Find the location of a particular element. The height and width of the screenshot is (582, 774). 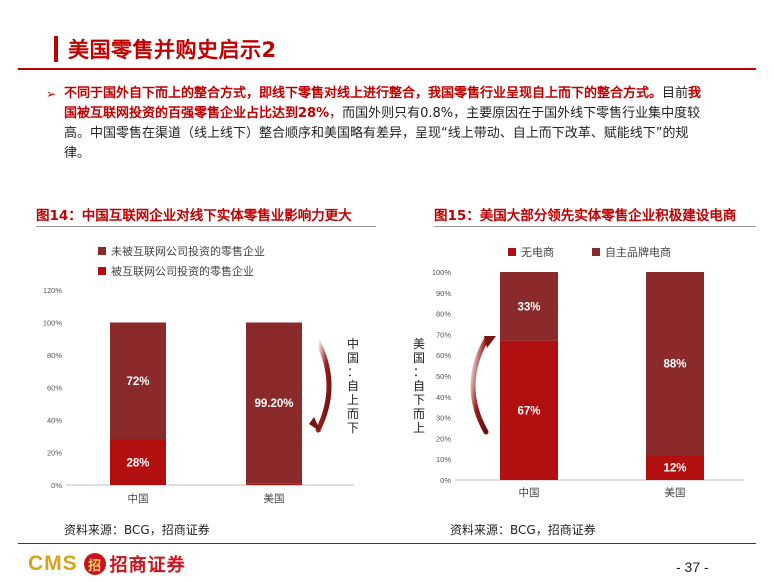

figure-15-source: 资料来源：BCG，招商证券 is located at coordinates (523, 530).